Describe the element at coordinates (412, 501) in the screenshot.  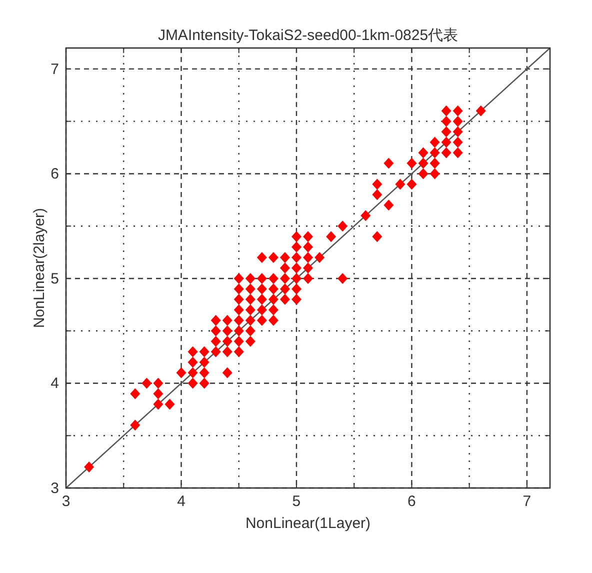
I see `x-tick-label: 6` at that location.